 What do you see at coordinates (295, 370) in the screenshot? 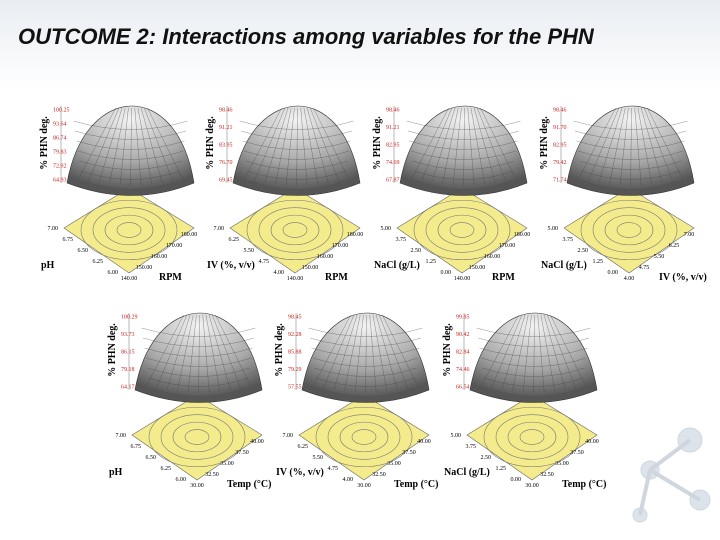
I see `z-tick-label: 79.29` at bounding box center [295, 370].